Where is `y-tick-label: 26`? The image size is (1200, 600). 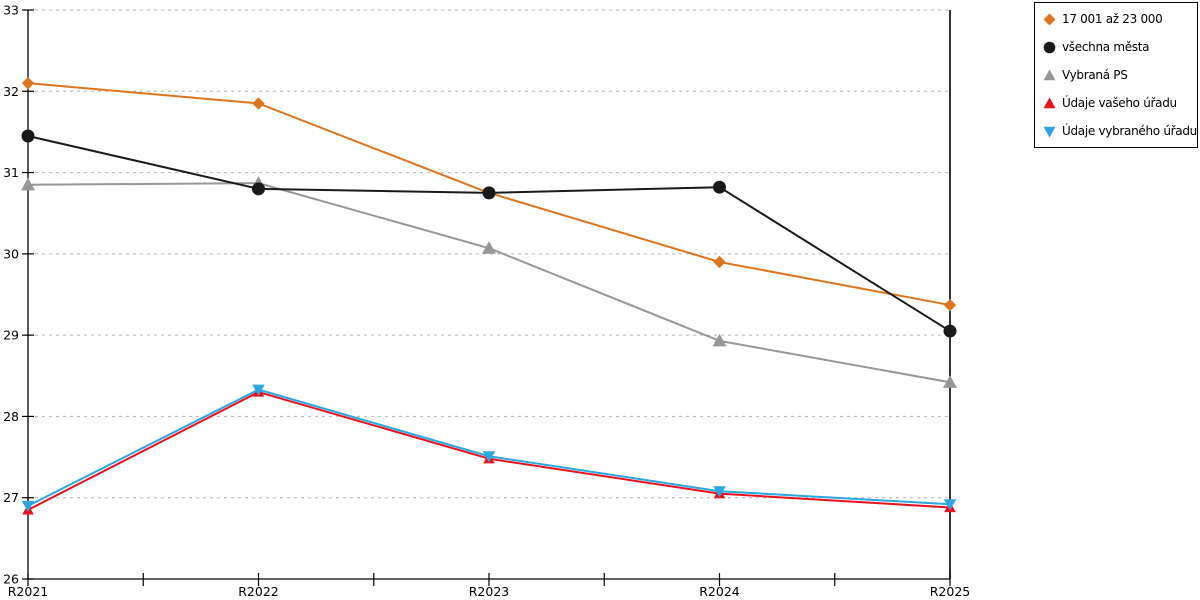 y-tick-label: 26 is located at coordinates (11, 579).